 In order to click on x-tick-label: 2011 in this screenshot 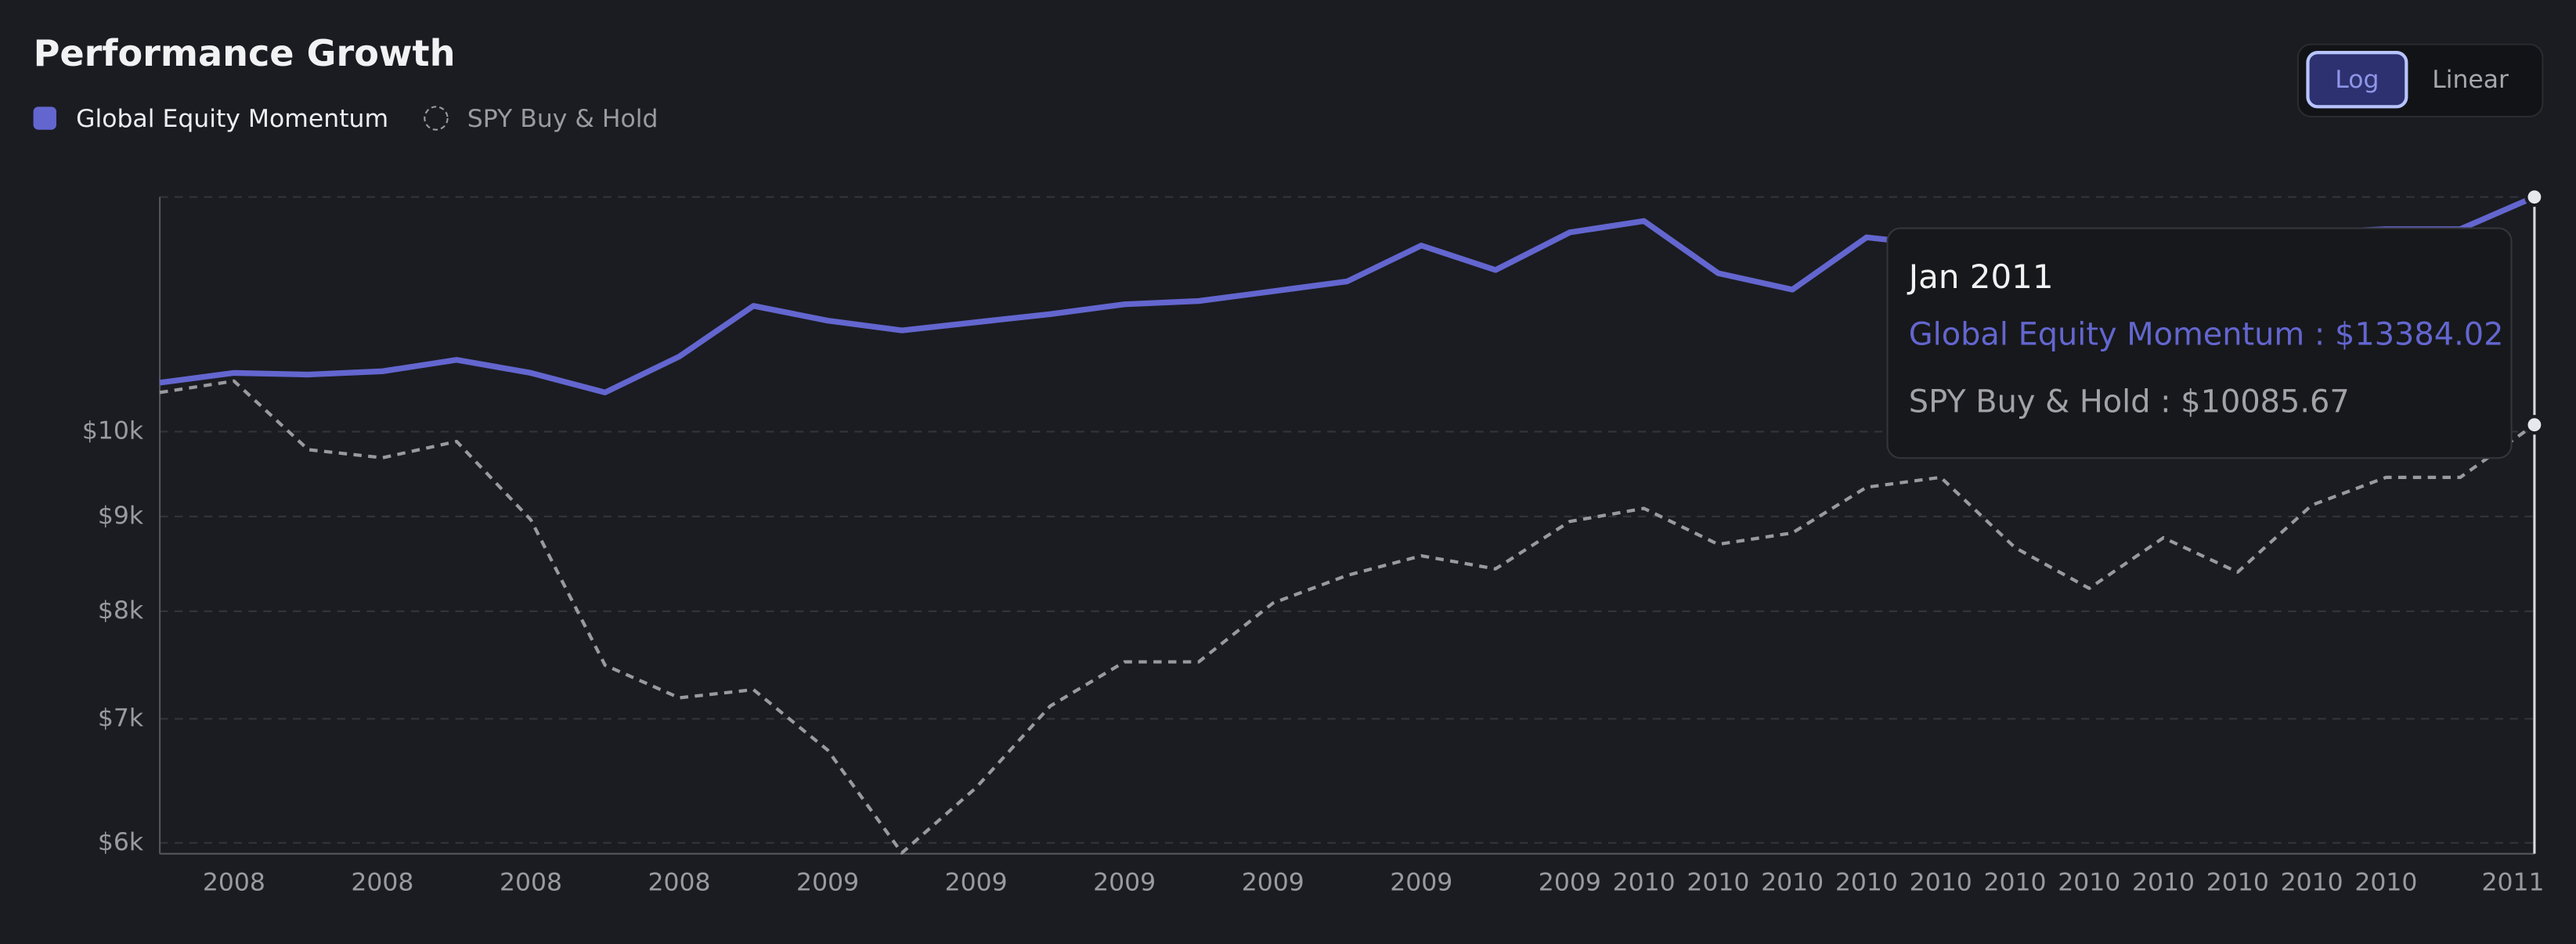, I will do `click(2512, 882)`.